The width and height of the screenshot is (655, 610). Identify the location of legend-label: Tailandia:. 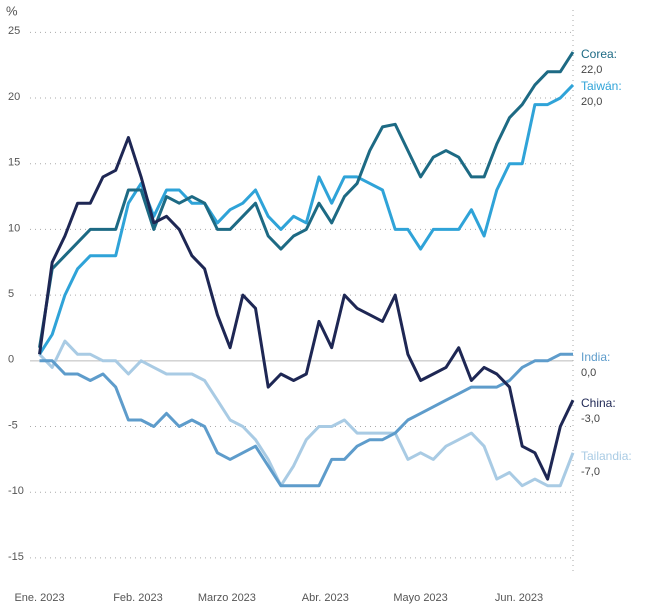
(606, 456).